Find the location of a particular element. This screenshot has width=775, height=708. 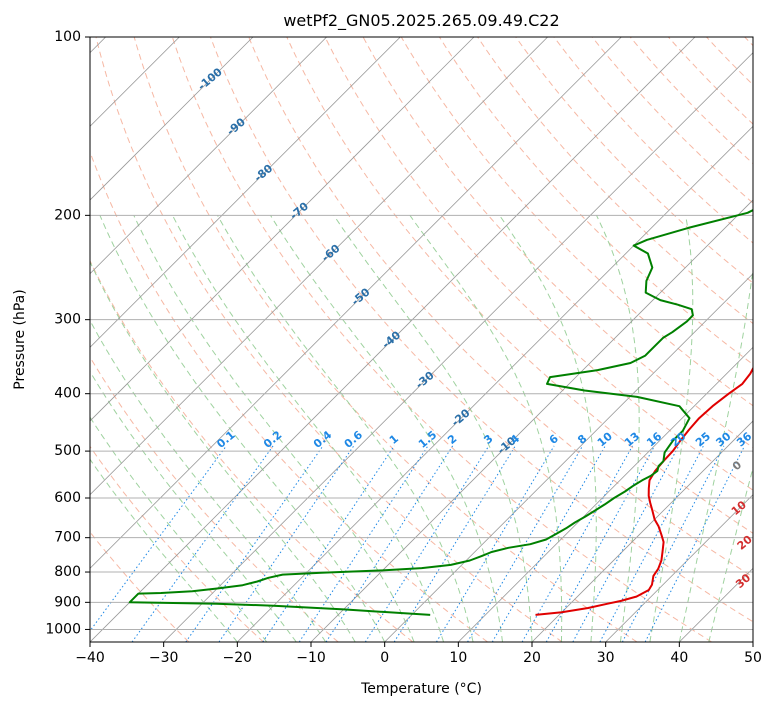

x-tick-label: −40 is located at coordinates (90, 658).